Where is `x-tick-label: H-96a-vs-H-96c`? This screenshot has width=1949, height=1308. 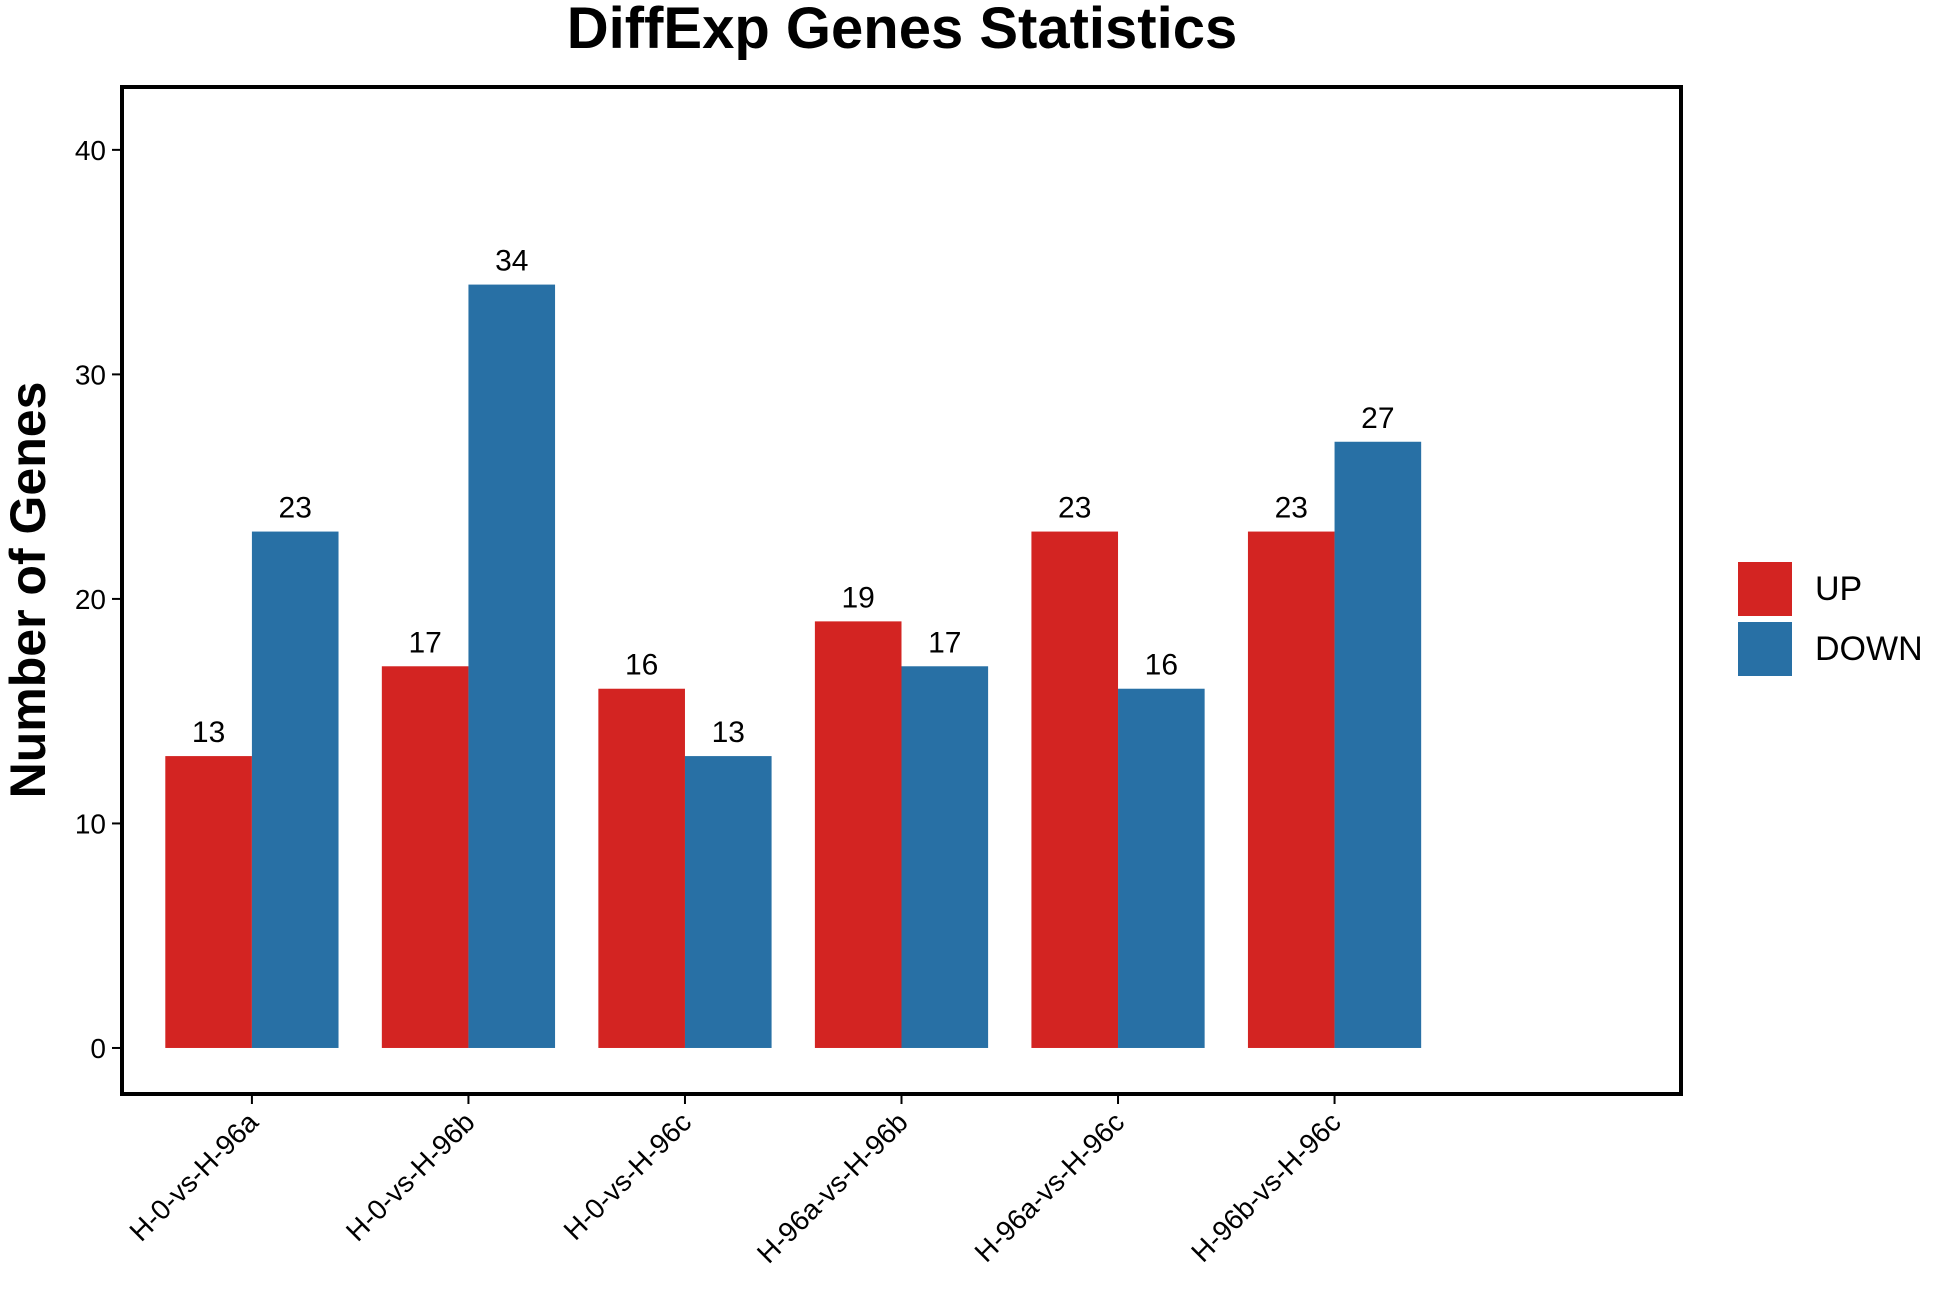
x-tick-label: H-96a-vs-H-96c is located at coordinates (1050, 1187).